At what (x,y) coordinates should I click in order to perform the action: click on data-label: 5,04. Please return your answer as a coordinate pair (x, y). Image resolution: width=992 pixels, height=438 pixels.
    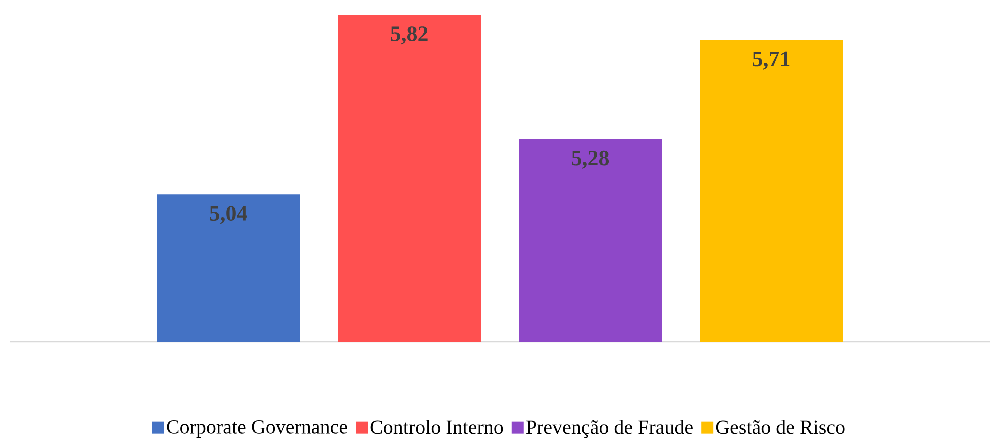
    Looking at the image, I should click on (229, 215).